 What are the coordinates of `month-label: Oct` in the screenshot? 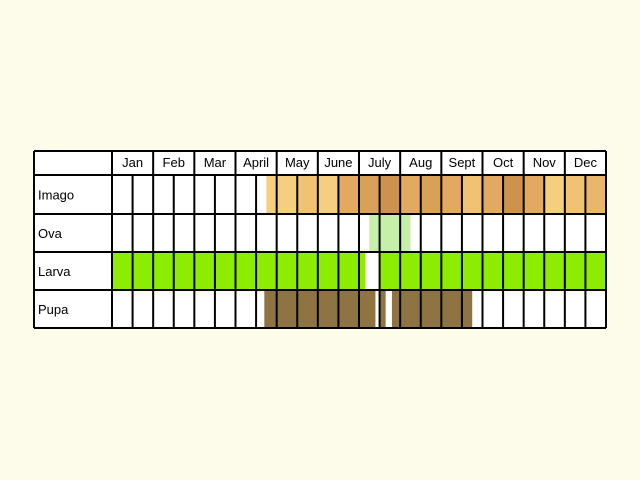 It's located at (503, 162).